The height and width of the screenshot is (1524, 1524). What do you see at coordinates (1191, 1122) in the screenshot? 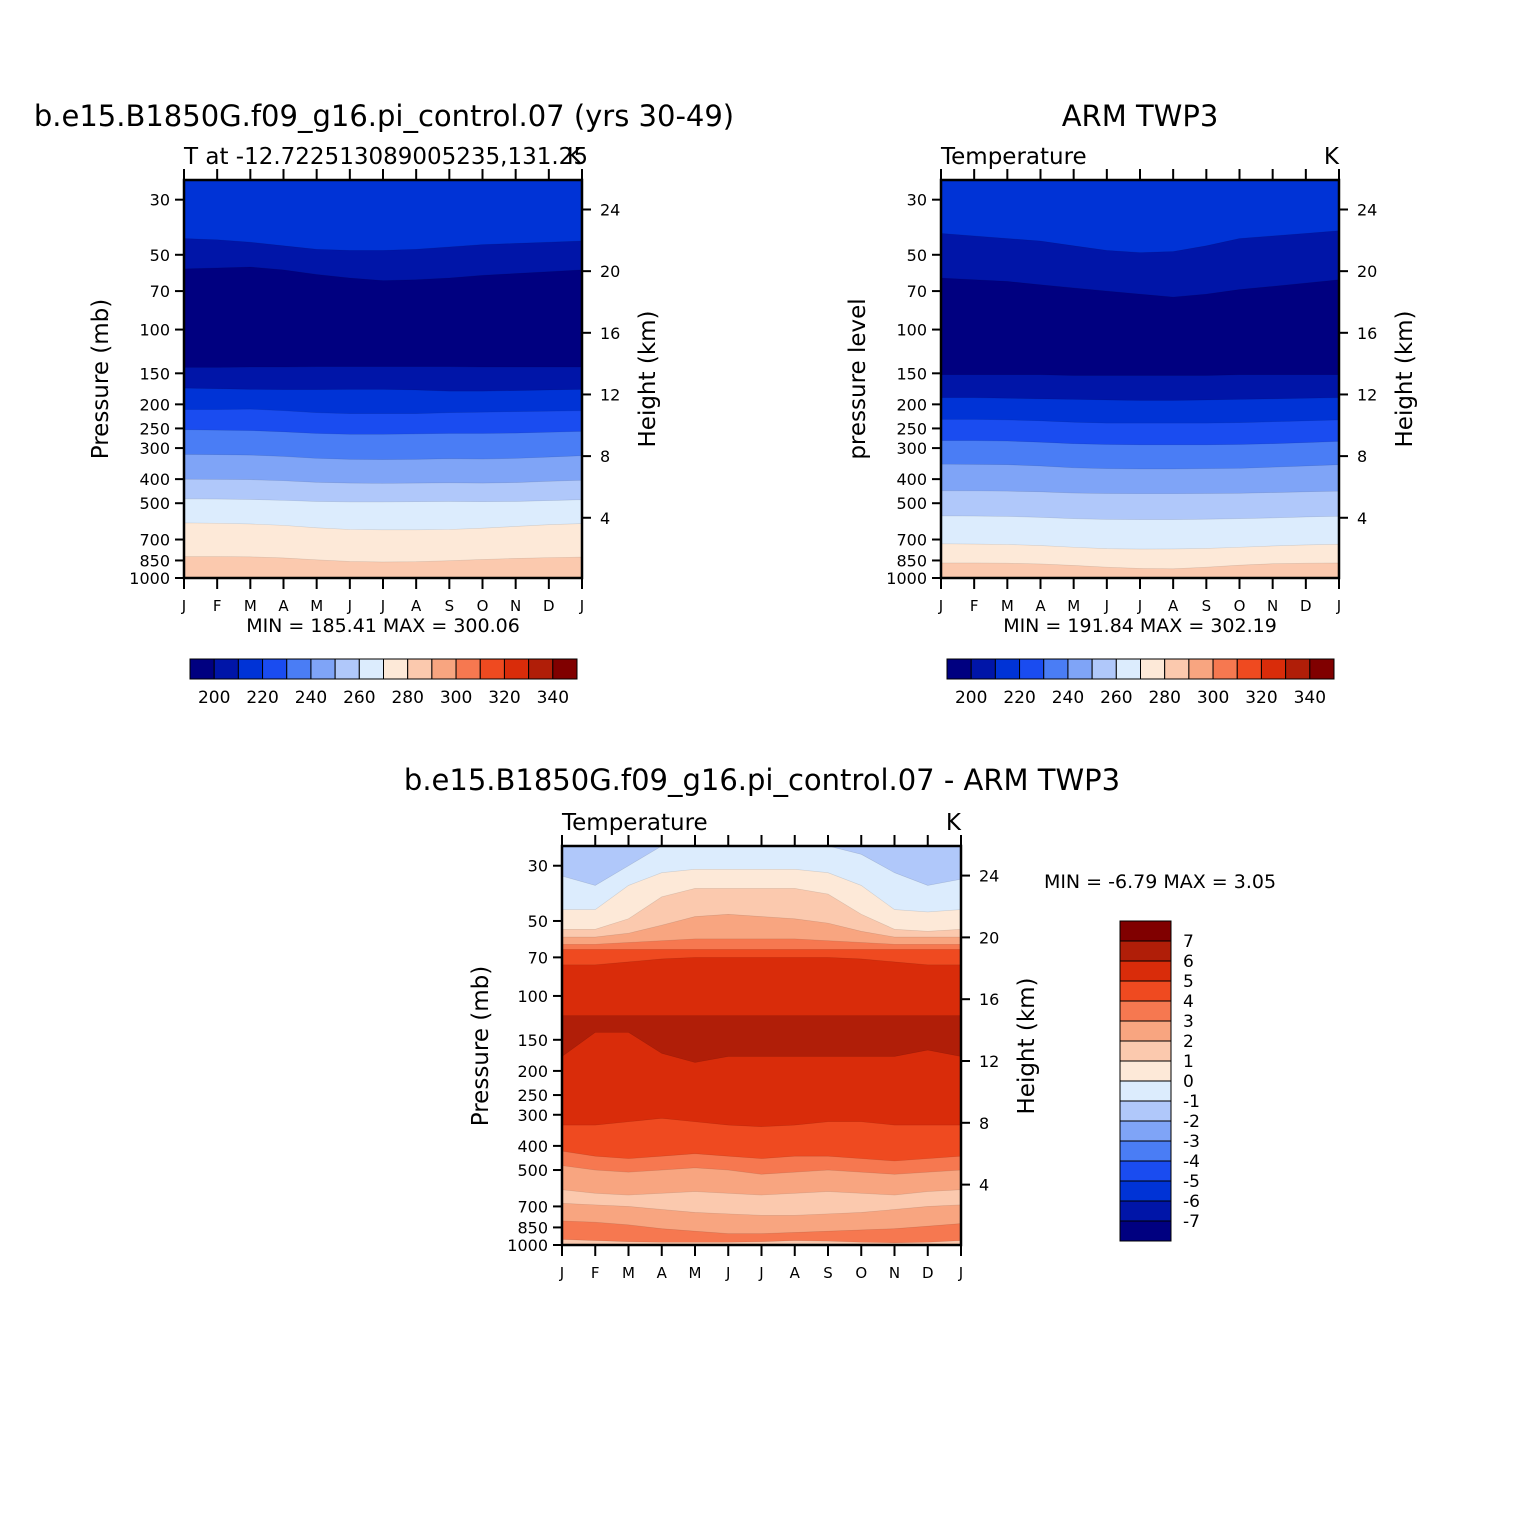
I see `colorbar-label: -2` at bounding box center [1191, 1122].